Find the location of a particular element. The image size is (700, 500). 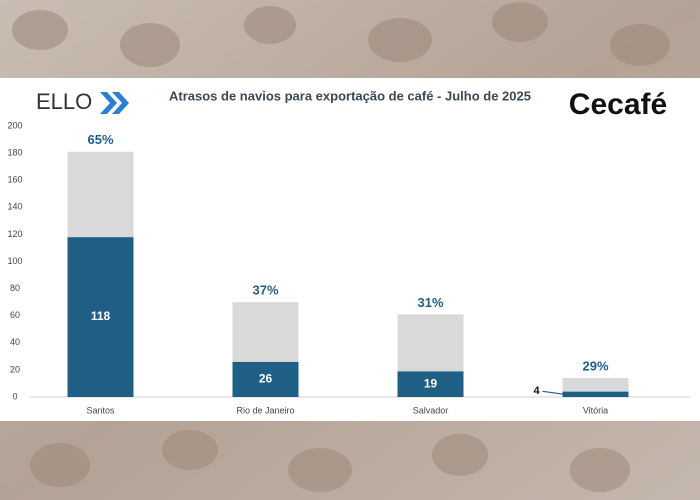

data-label: 4 is located at coordinates (536, 391).